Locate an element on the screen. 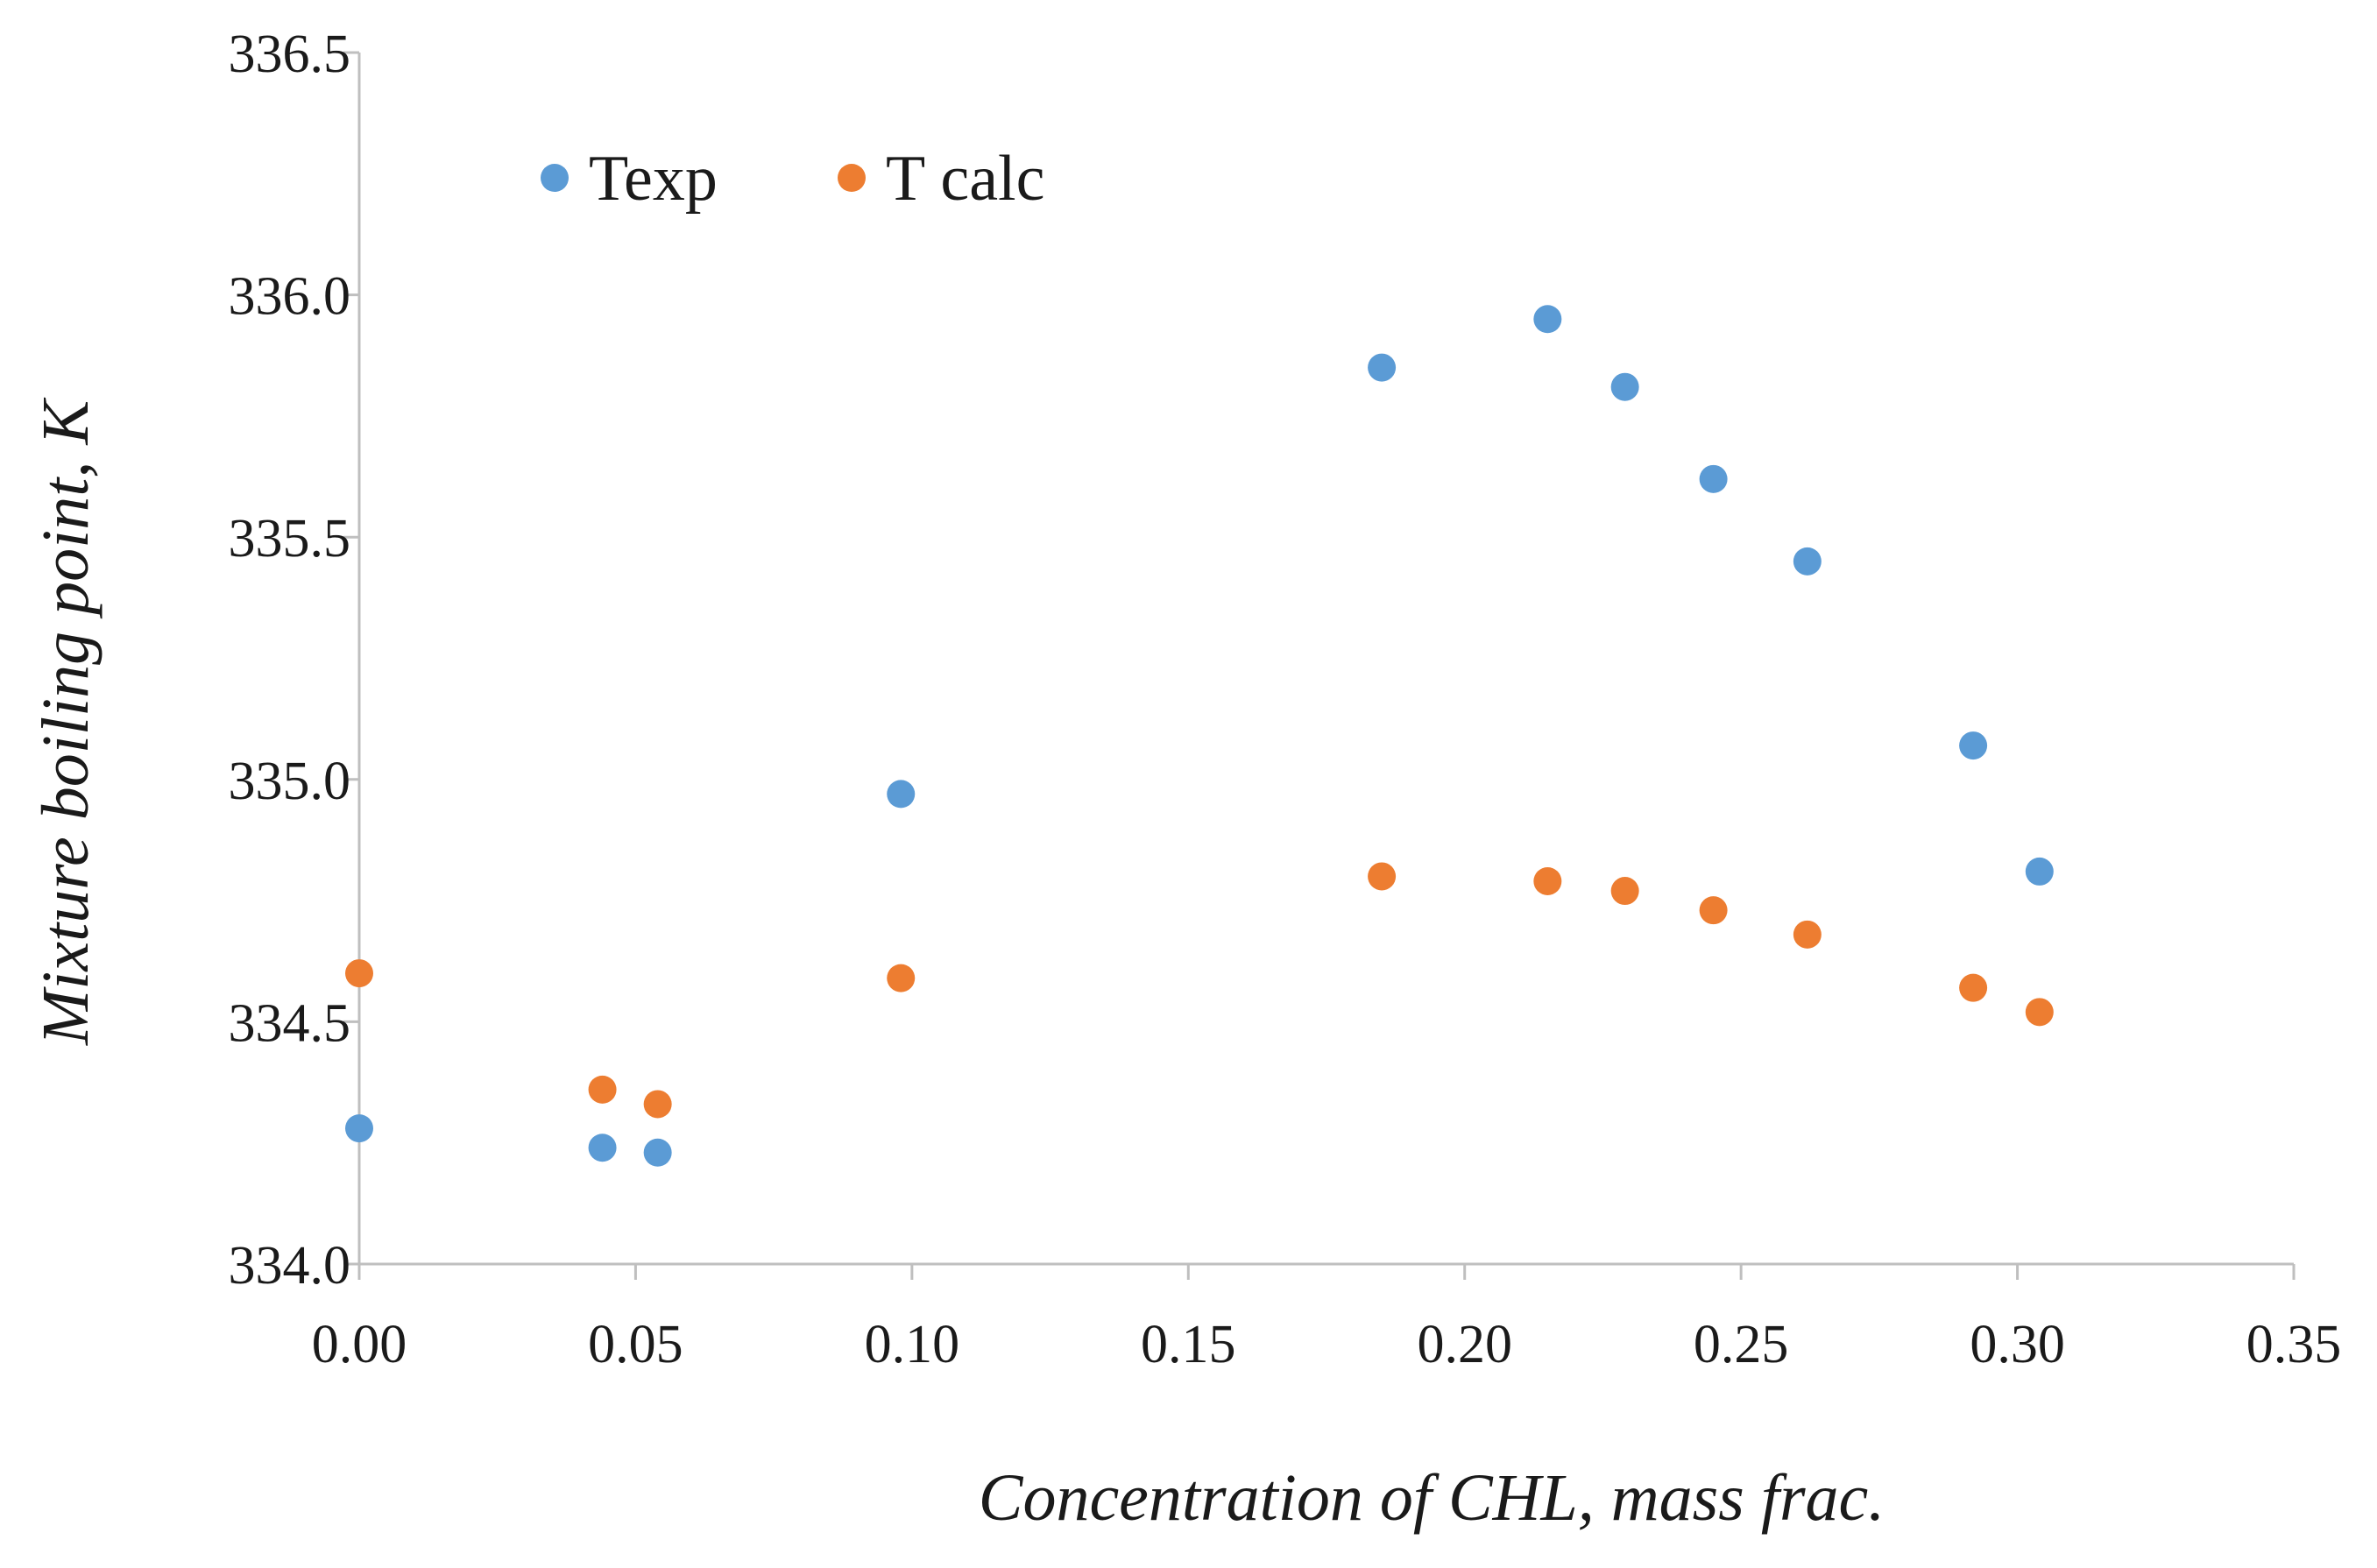 The image size is (2377, 1568). x-axis-title: Concentration of CHL, mass frac. is located at coordinates (1432, 1498).